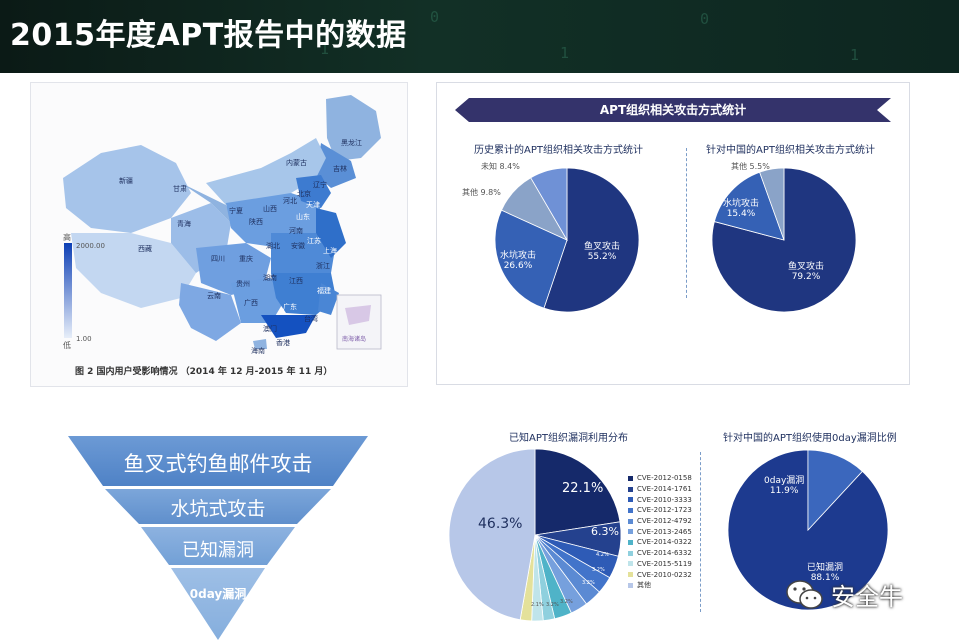 The image size is (959, 643). What do you see at coordinates (303, 216) in the screenshot?
I see `province-label: 山东` at bounding box center [303, 216].